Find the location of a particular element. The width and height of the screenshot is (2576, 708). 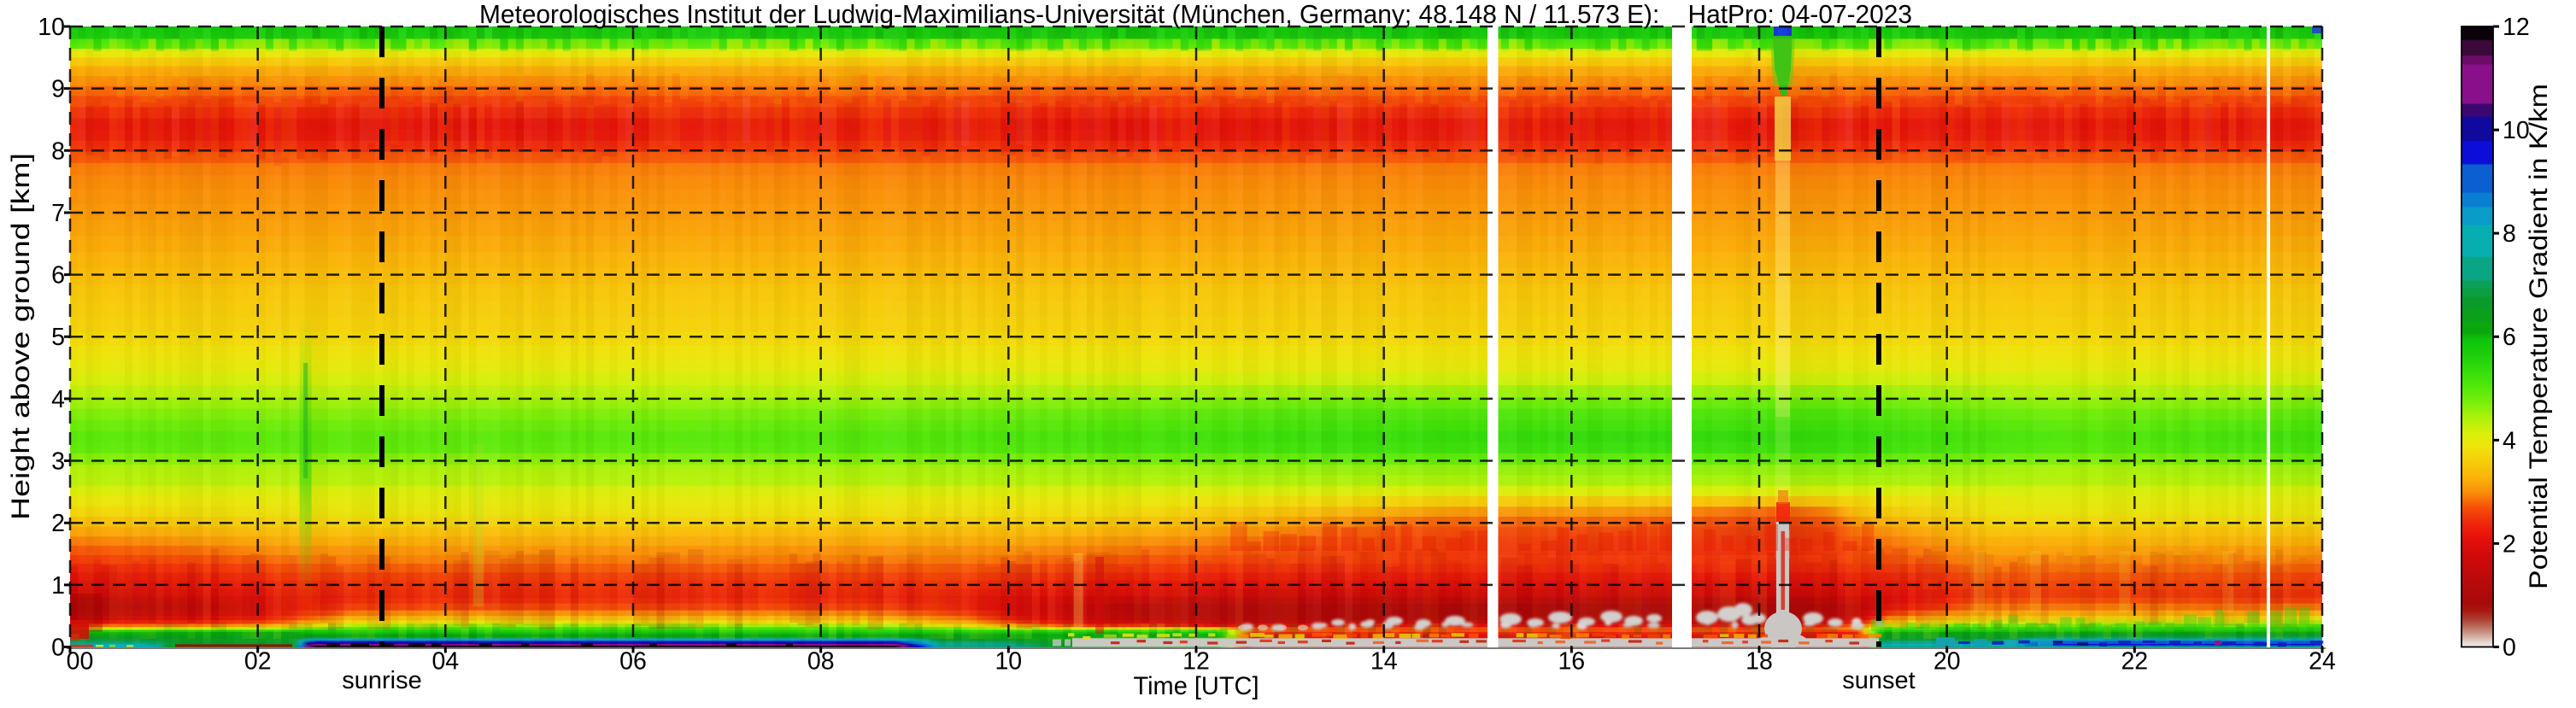

svg-text: 16 is located at coordinates (1571, 662).